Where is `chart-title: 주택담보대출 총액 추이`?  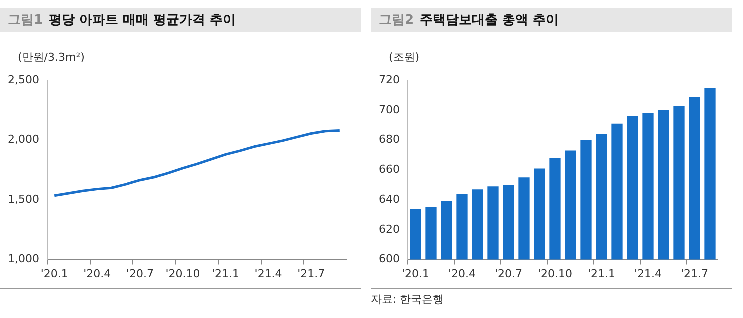
chart-title: 주택담보대출 총액 추이 is located at coordinates (490, 20).